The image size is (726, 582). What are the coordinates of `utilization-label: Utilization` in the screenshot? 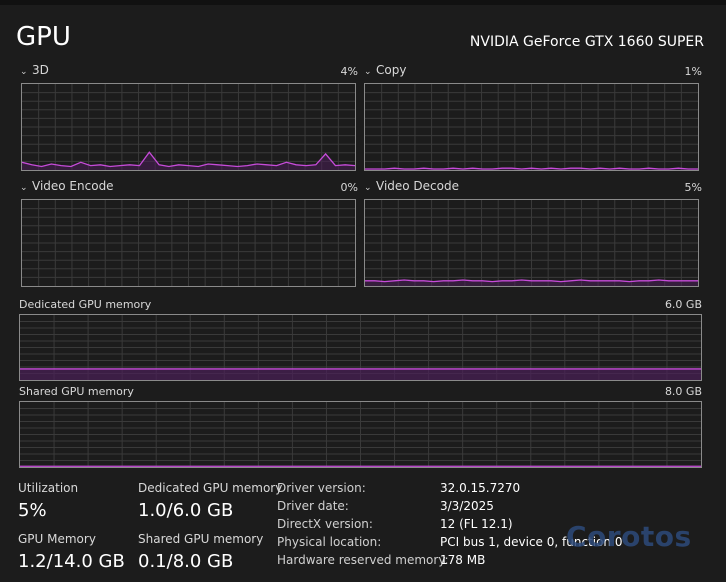 It's located at (48, 488).